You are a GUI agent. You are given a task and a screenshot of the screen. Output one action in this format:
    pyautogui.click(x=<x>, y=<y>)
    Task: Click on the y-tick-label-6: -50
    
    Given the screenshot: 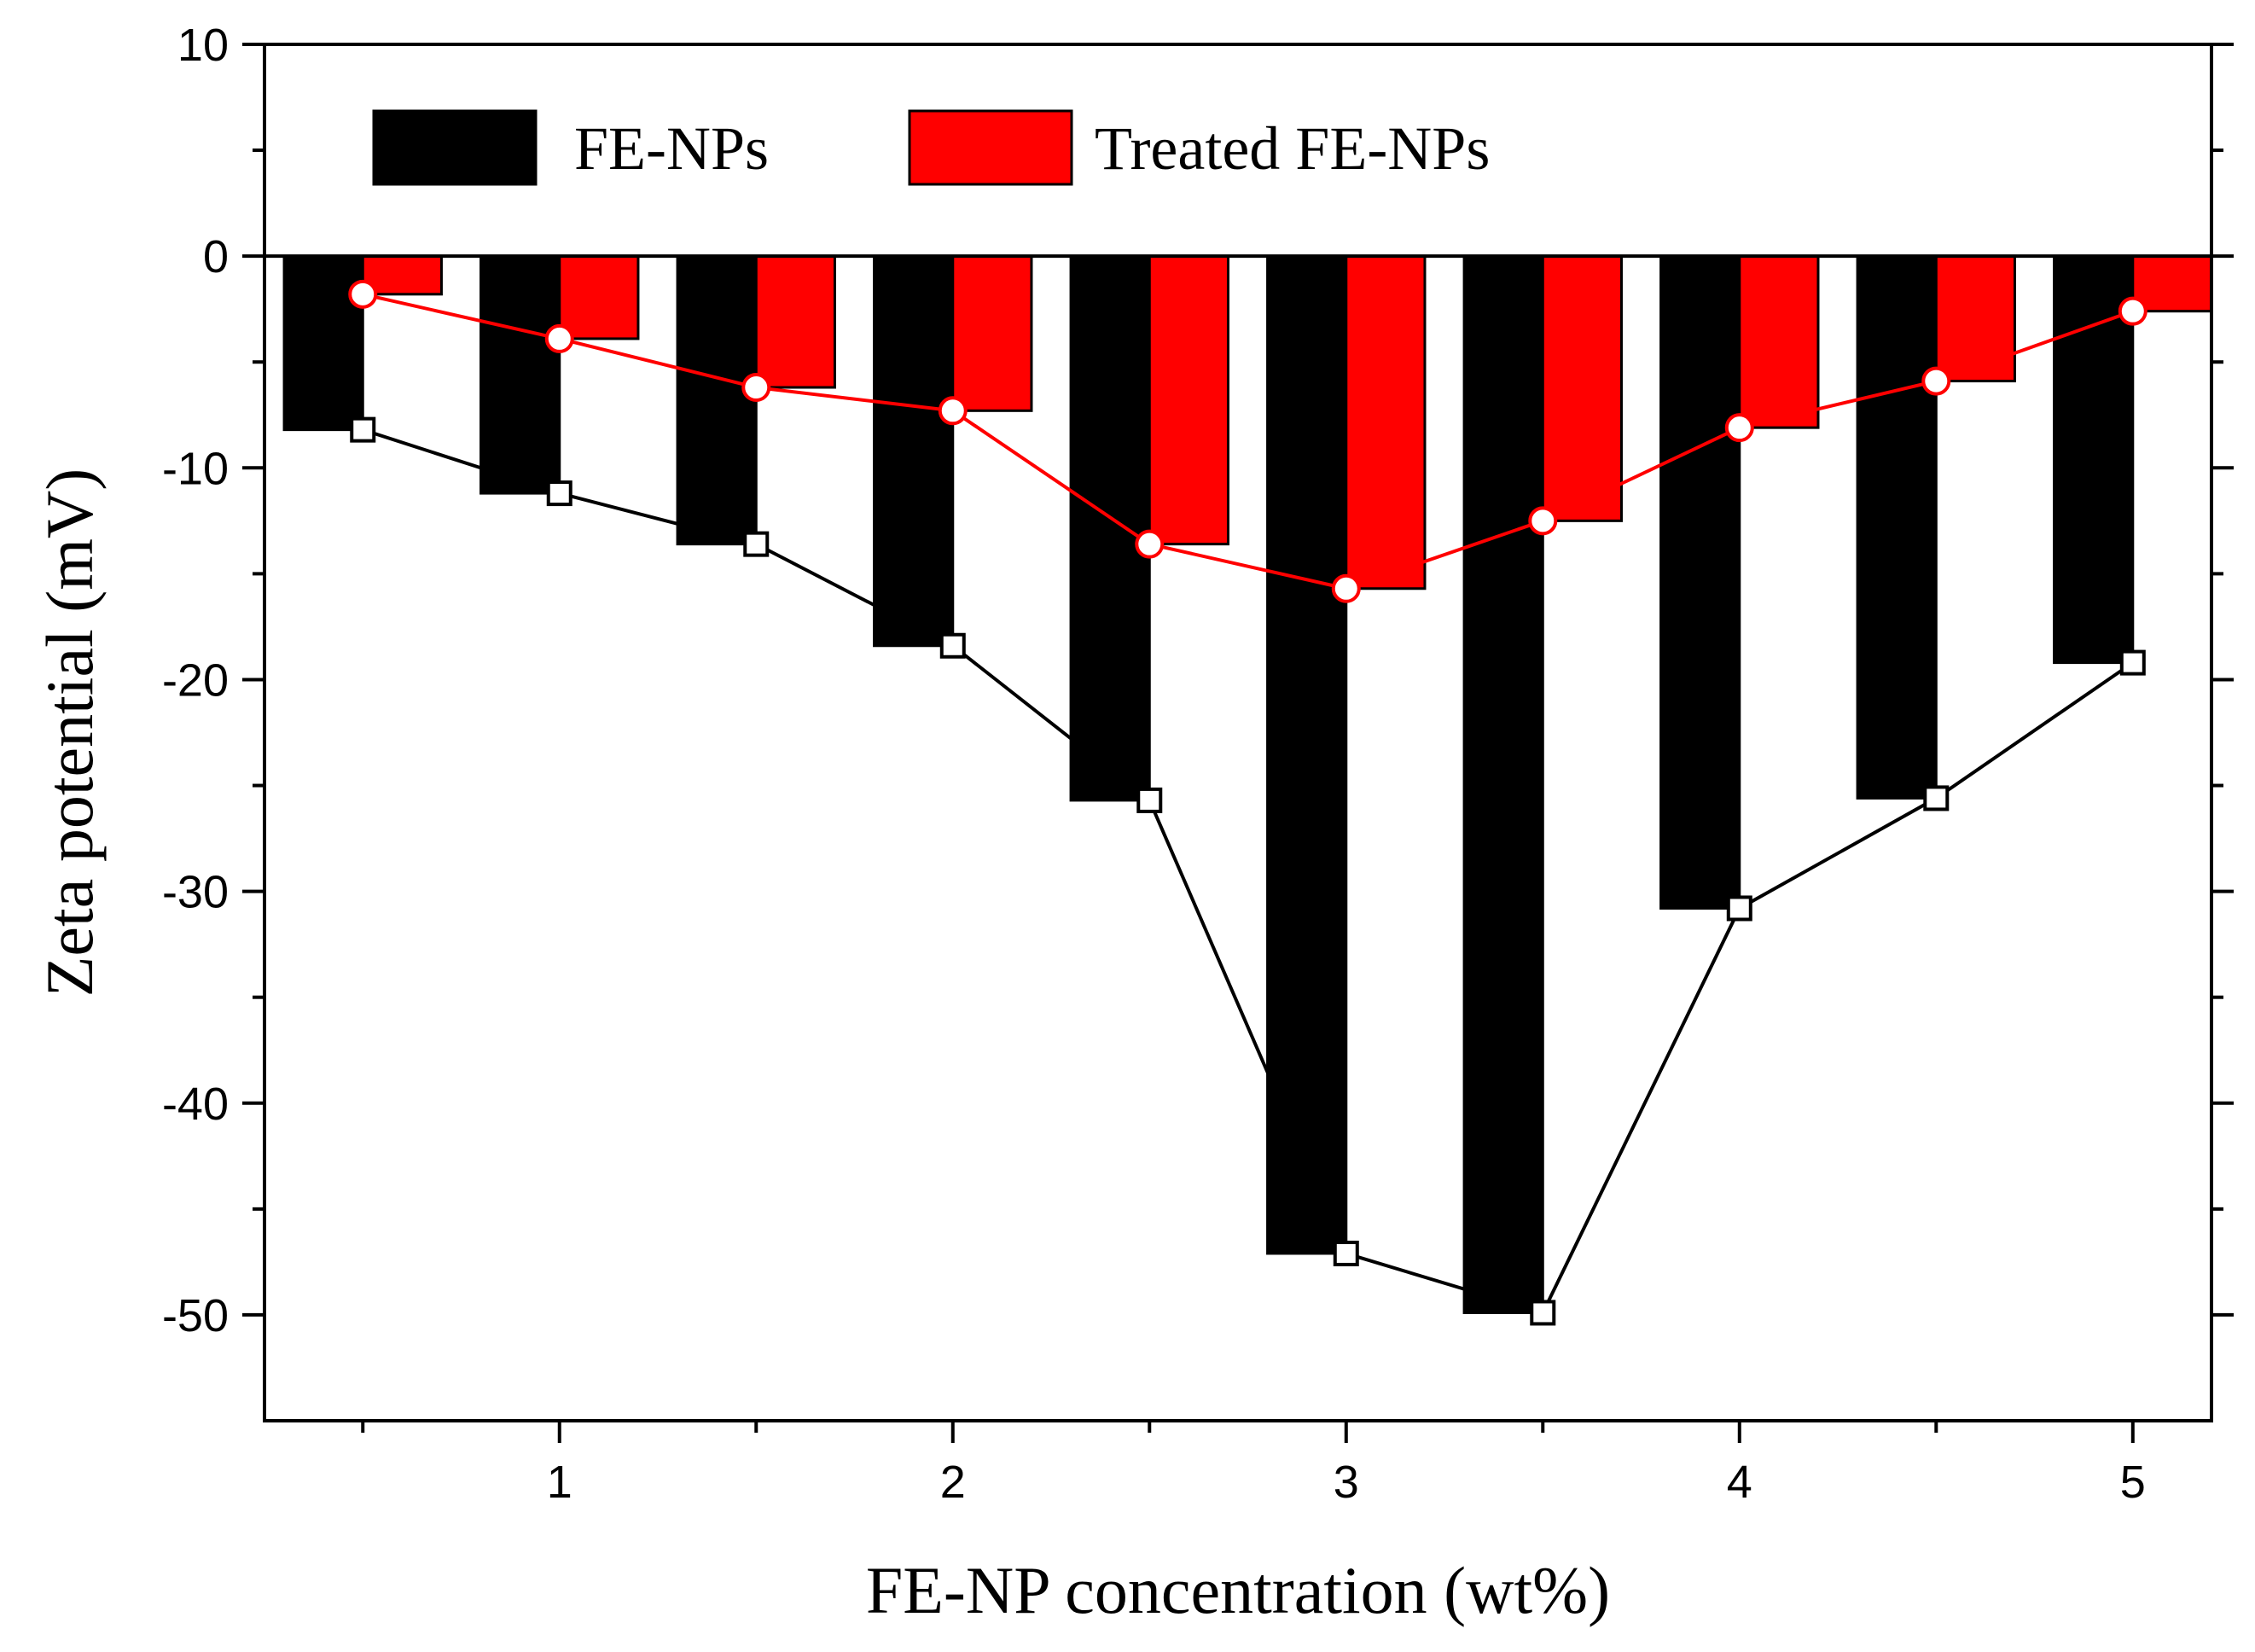 What is the action you would take?
    pyautogui.click(x=195, y=1315)
    